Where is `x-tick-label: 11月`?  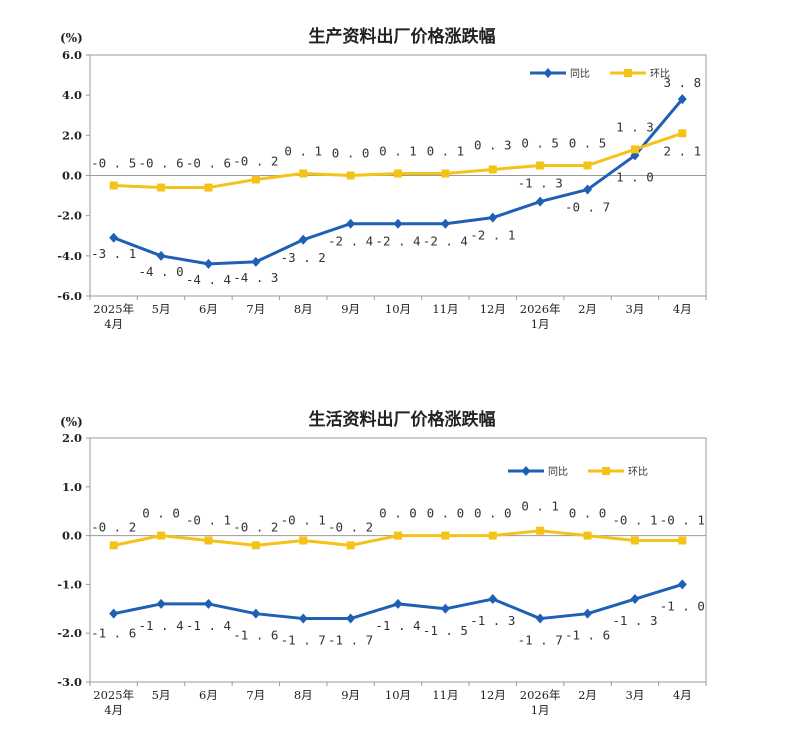 x-tick-label: 11月 is located at coordinates (445, 695).